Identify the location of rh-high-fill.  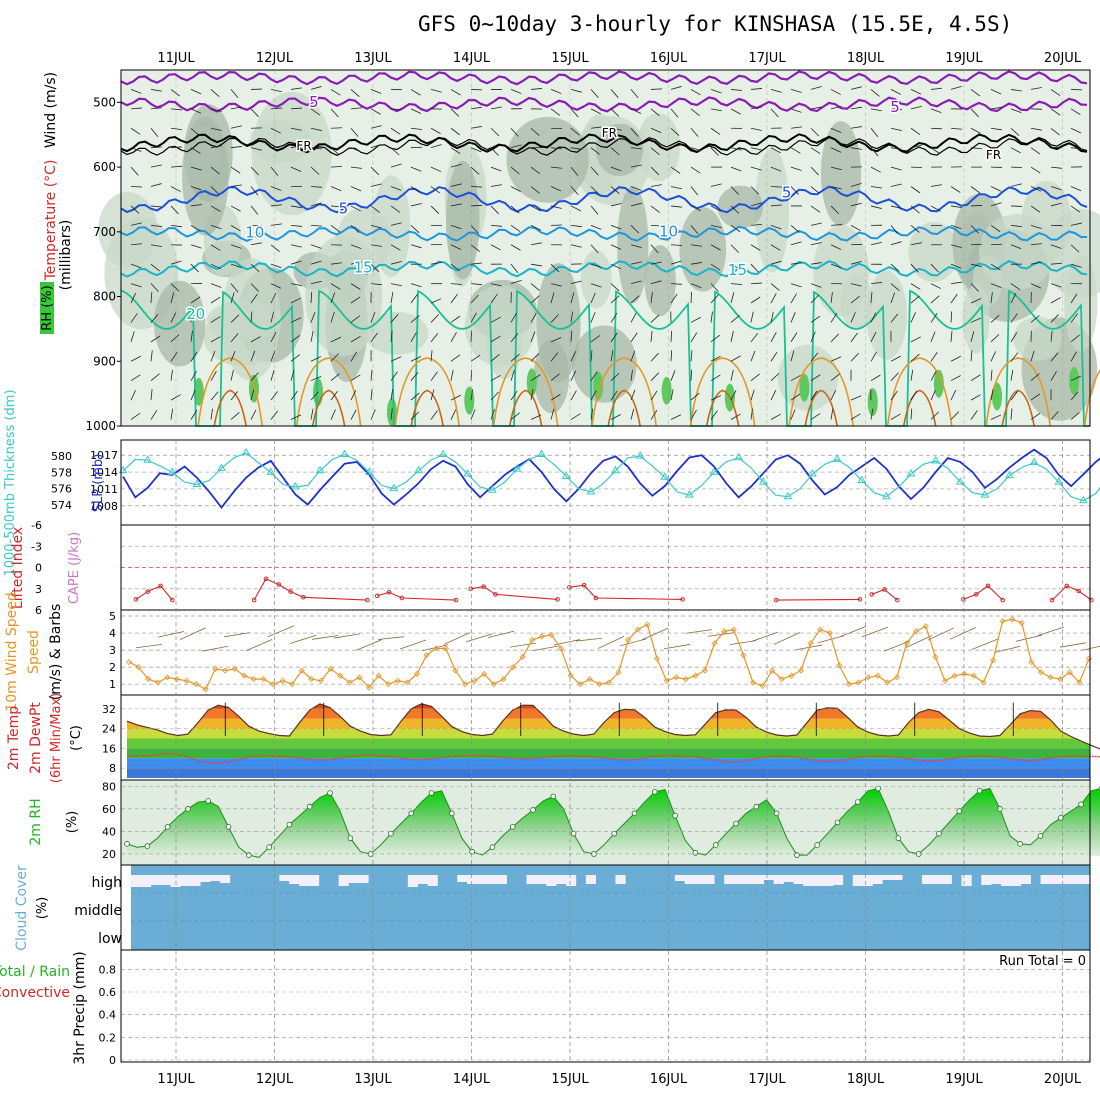
(1074, 380).